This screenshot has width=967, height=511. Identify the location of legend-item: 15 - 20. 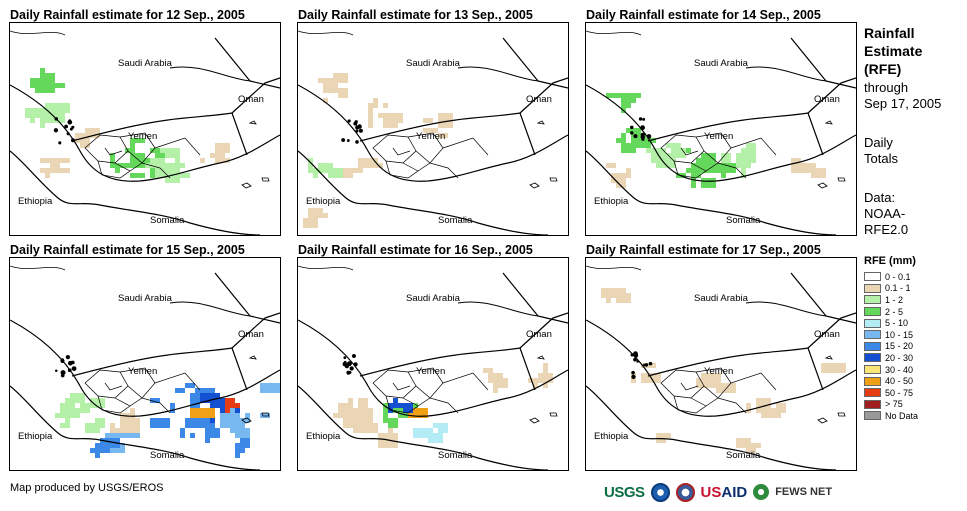
(891, 347).